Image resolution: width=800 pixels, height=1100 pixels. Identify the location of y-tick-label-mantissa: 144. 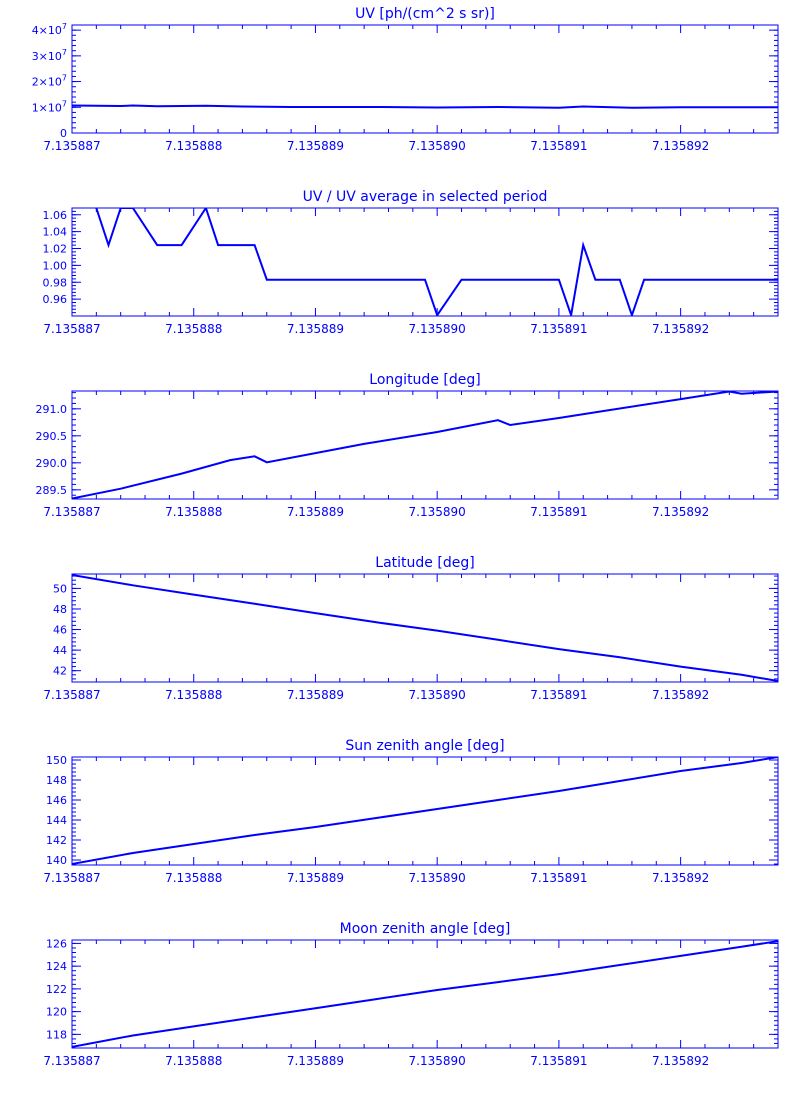
(56, 820).